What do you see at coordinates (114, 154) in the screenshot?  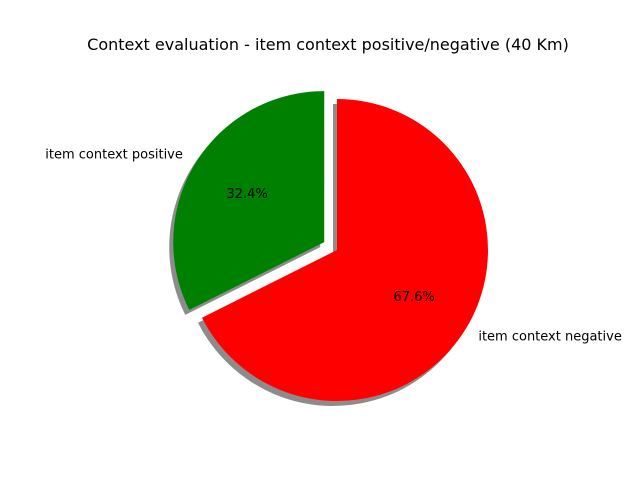 I see `slice-label-item-context-positive: item context positive` at bounding box center [114, 154].